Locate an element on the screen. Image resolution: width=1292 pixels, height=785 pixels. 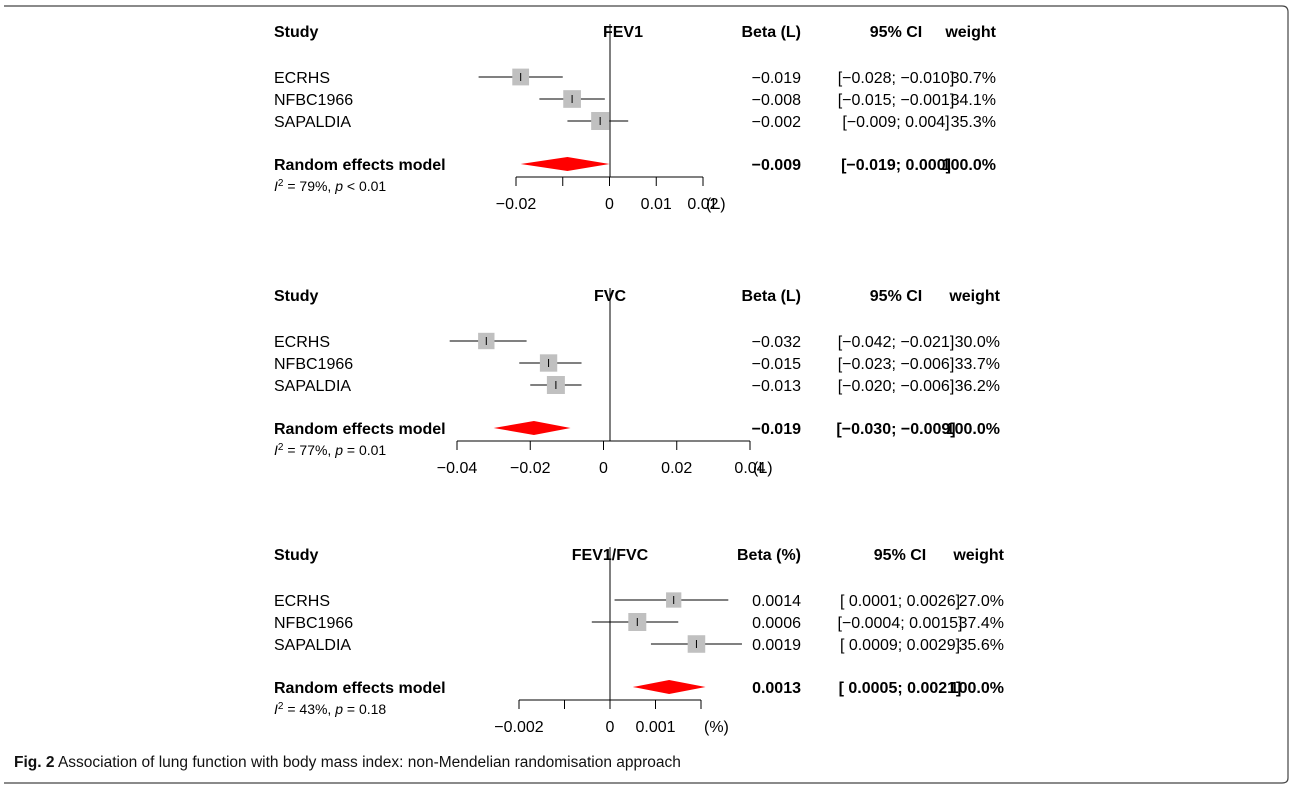
study-ci: [ 0.0009; 0.0029] is located at coordinates (900, 645).